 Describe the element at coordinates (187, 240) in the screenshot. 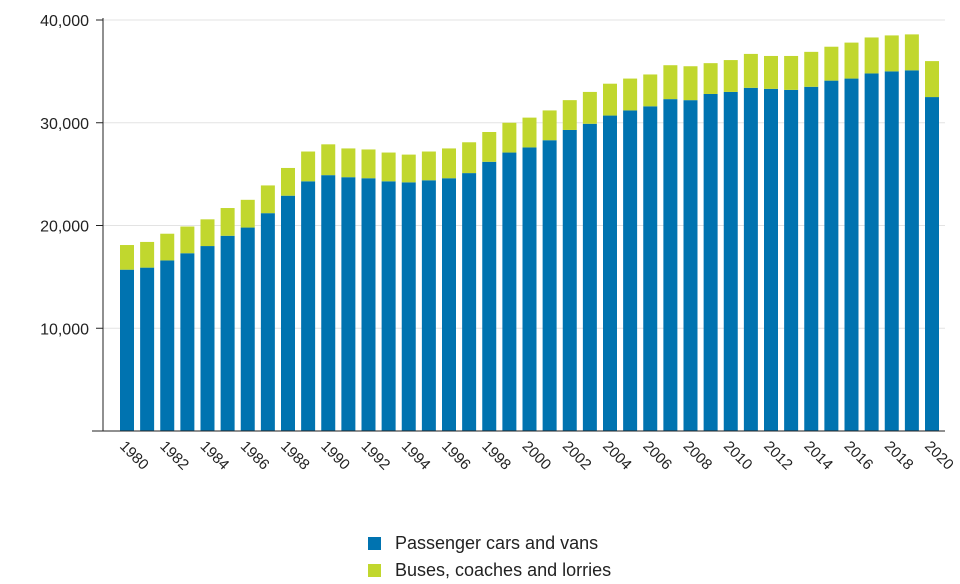

I see `bar-buses-1983` at that location.